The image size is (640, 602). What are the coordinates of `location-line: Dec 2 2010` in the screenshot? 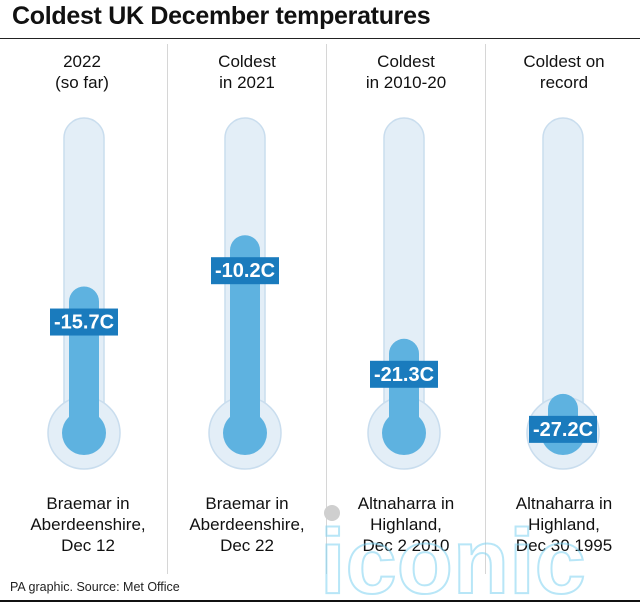 It's located at (406, 545).